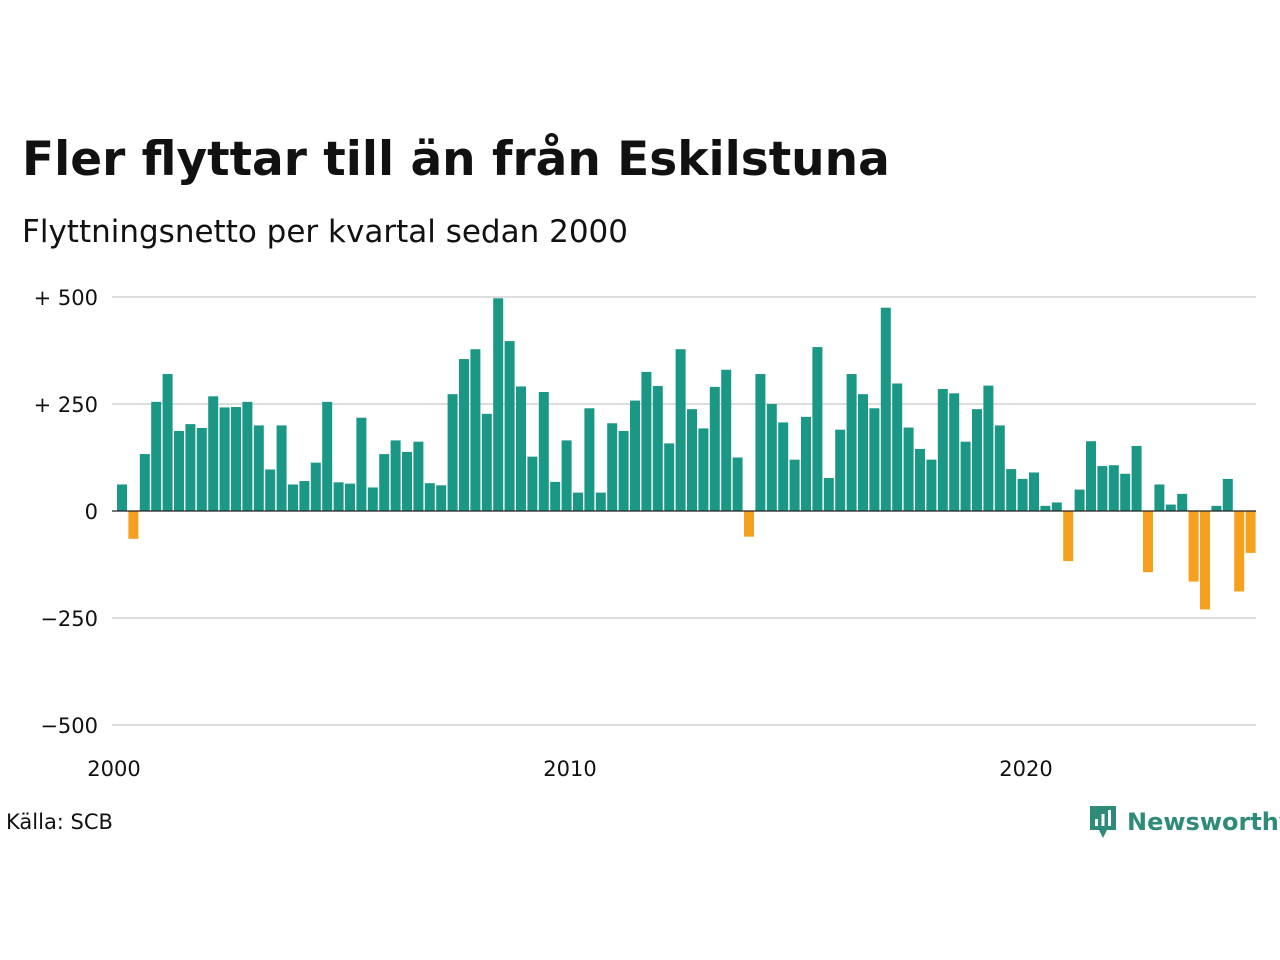 This screenshot has height=960, width=1280. I want to click on y-tick-label: −250, so click(69, 619).